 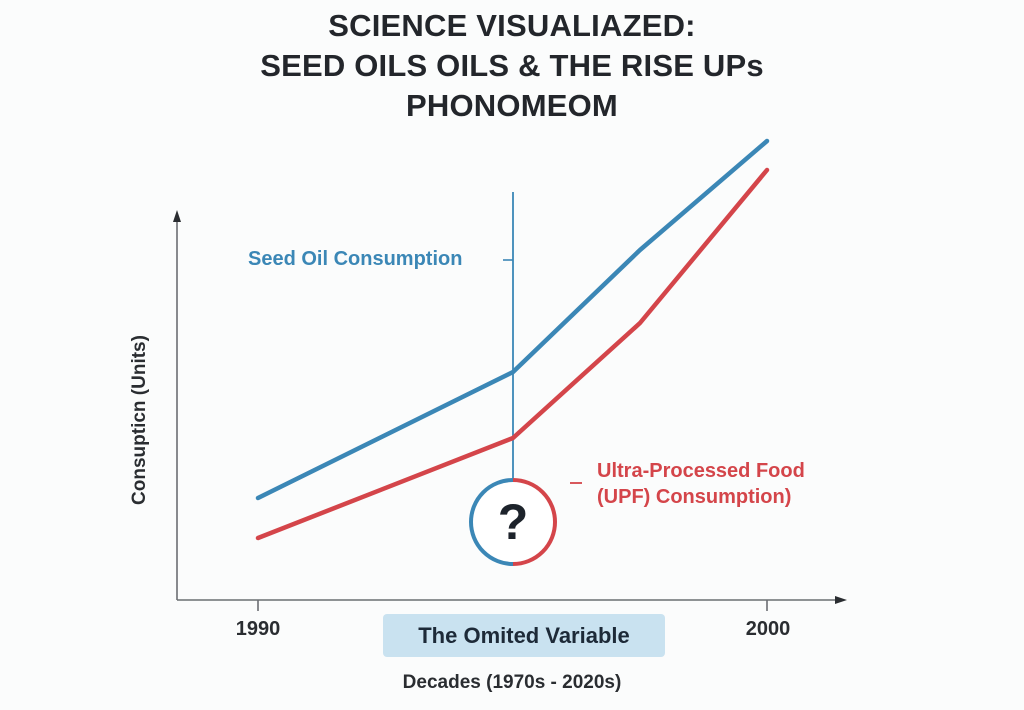 I want to click on y-axis-label: Consupticn (Units), so click(x=139, y=420).